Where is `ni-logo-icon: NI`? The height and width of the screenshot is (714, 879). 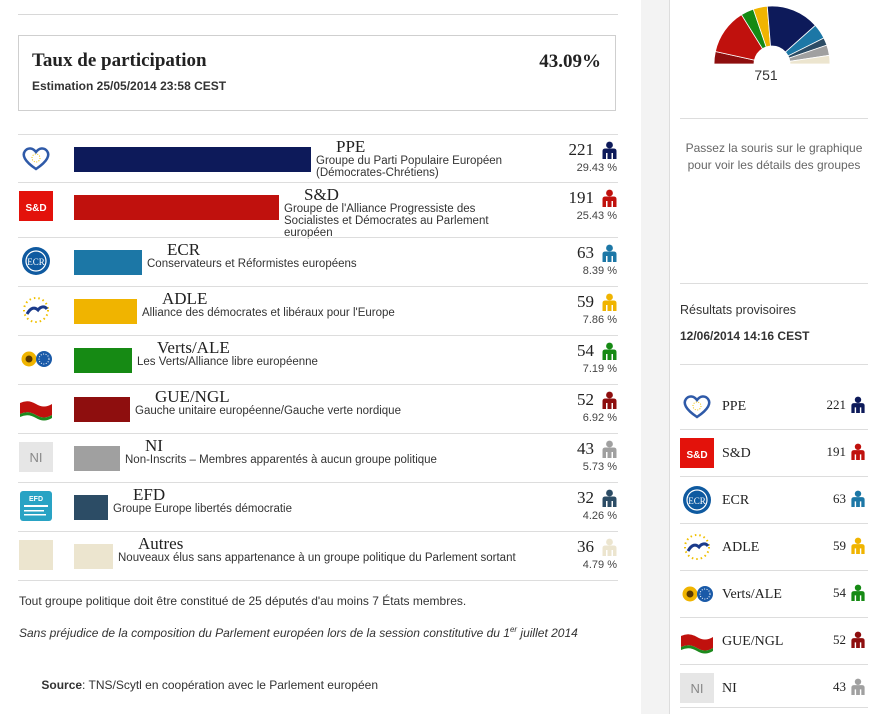 ni-logo-icon: NI is located at coordinates (697, 688).